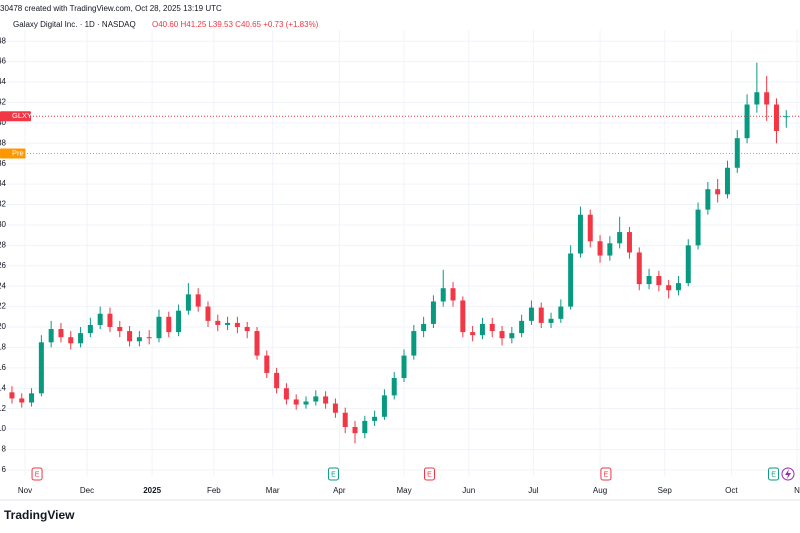  Describe the element at coordinates (3, 367) in the screenshot. I see `y-tick-label: 16` at that location.